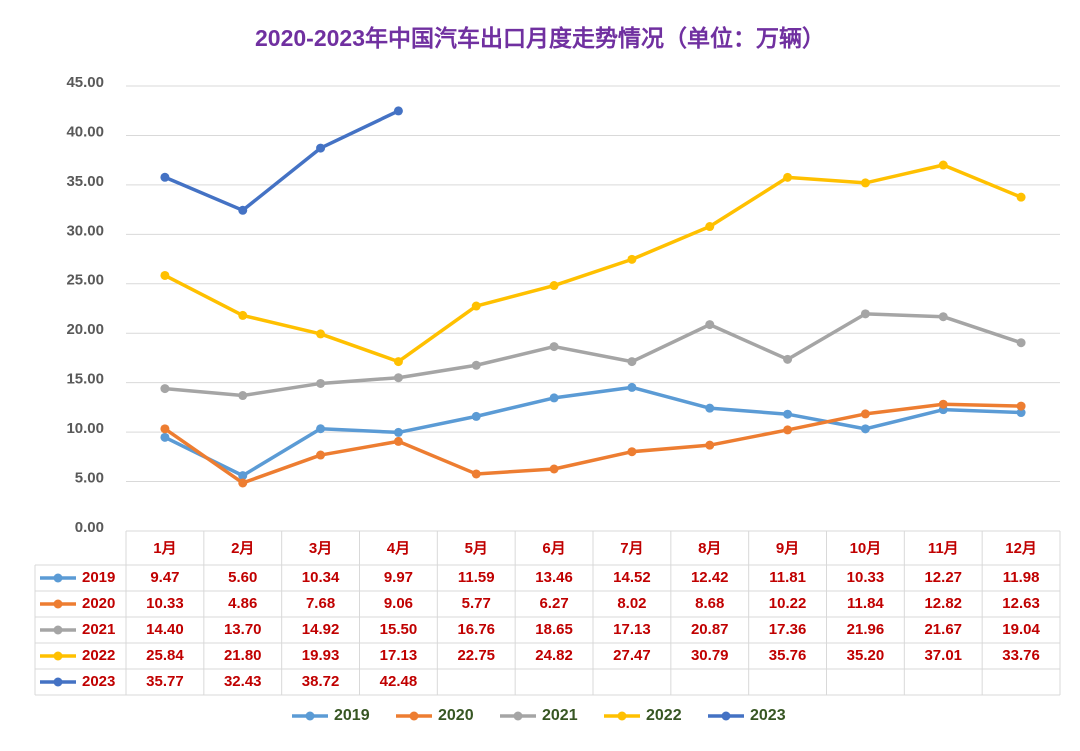 The image size is (1080, 751). Describe the element at coordinates (788, 629) in the screenshot. I see `table-value: 17.36` at that location.